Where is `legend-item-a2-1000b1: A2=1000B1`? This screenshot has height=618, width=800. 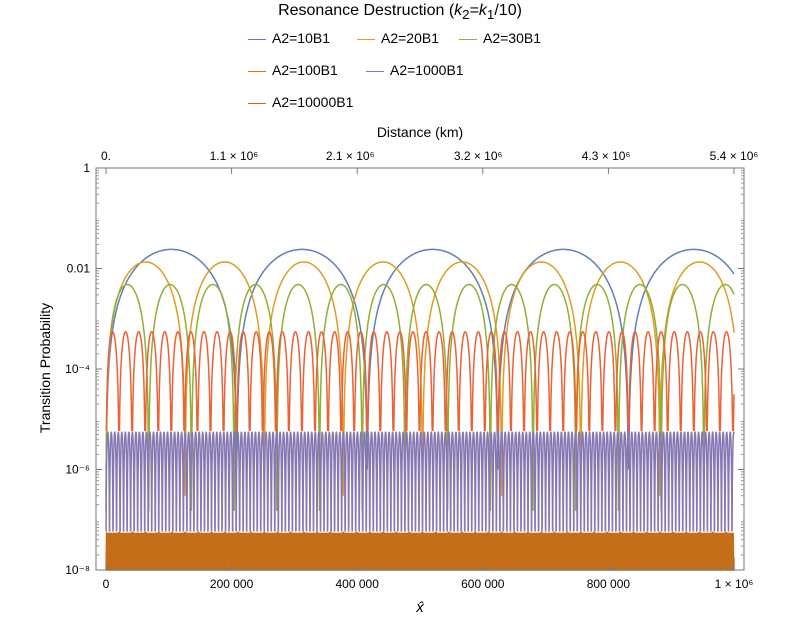
legend-item-a2-1000b1: A2=1000B1 is located at coordinates (415, 70).